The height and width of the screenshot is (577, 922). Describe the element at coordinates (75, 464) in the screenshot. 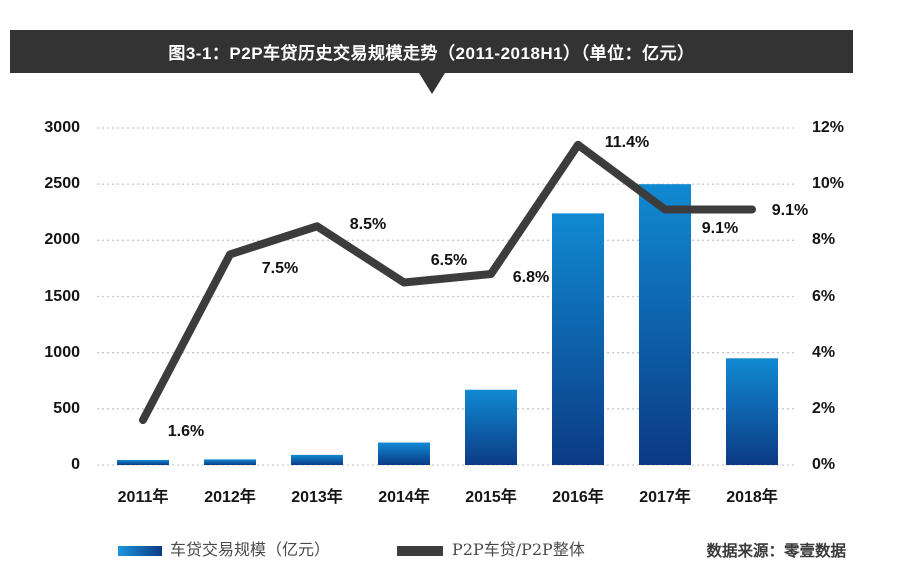

I see `y-left-tick-0: 0` at that location.